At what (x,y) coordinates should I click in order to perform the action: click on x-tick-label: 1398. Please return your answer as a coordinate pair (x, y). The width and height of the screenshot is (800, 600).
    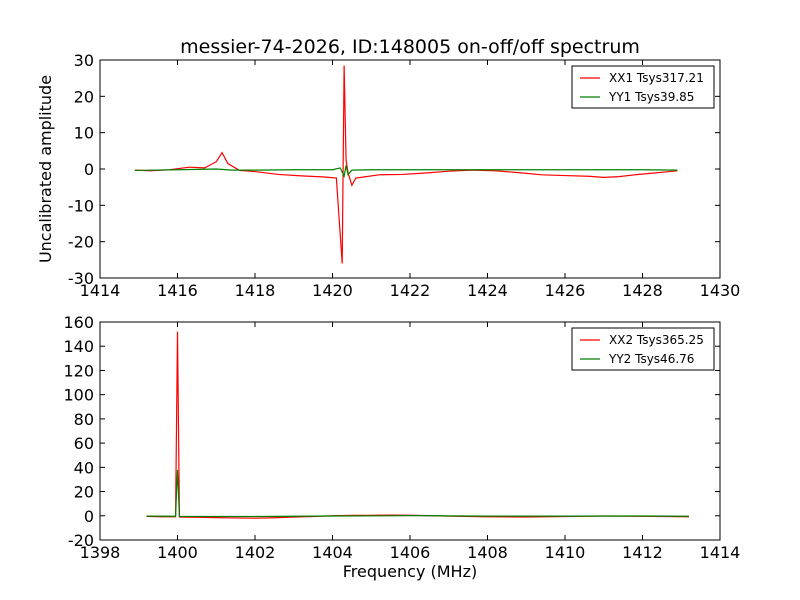
    Looking at the image, I should click on (100, 552).